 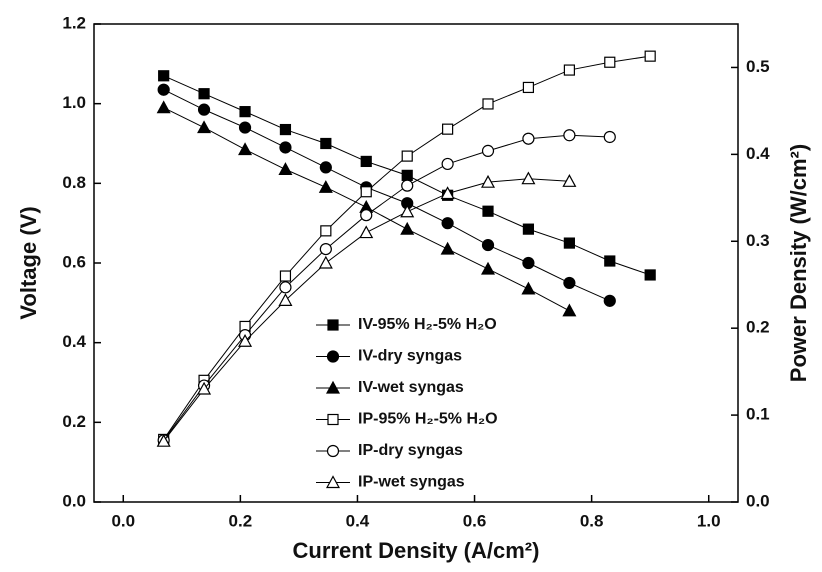 What do you see at coordinates (410, 450) in the screenshot?
I see `legend-label: IP-dry syngas` at bounding box center [410, 450].